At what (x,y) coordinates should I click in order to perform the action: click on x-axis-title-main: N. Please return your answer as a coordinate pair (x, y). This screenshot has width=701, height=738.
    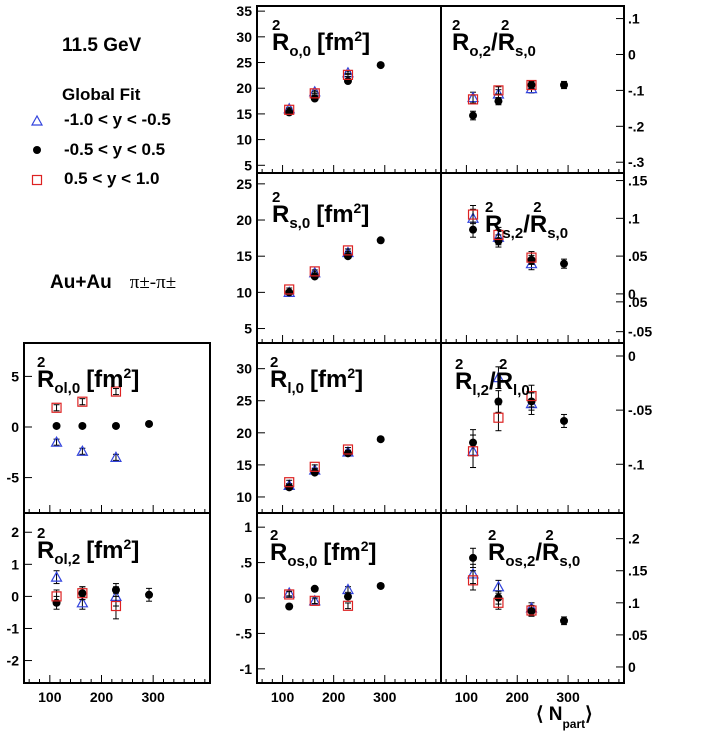
    Looking at the image, I should click on (555, 714).